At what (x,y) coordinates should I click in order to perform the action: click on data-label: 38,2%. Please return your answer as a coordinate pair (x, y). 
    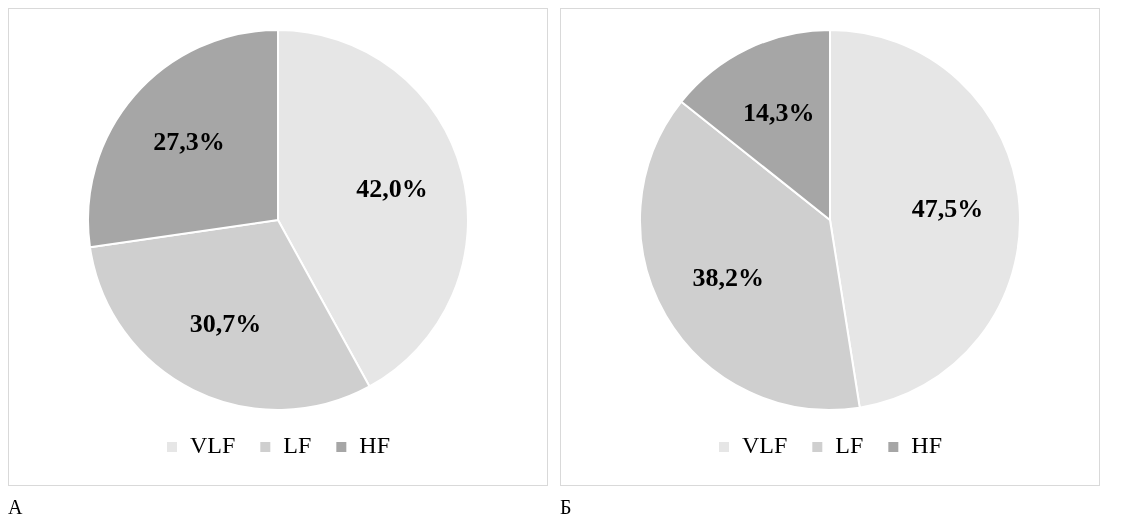
    Looking at the image, I should click on (728, 278).